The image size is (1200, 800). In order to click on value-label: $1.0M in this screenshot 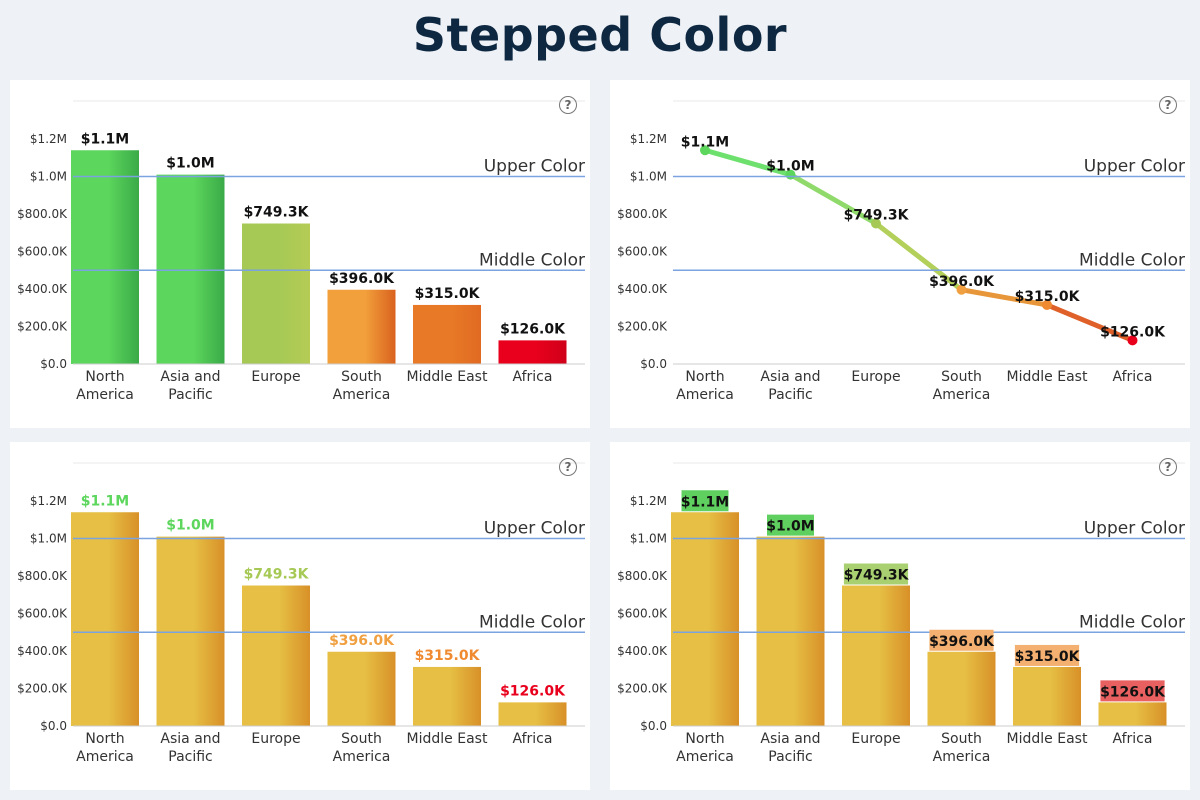, I will do `click(190, 526)`.